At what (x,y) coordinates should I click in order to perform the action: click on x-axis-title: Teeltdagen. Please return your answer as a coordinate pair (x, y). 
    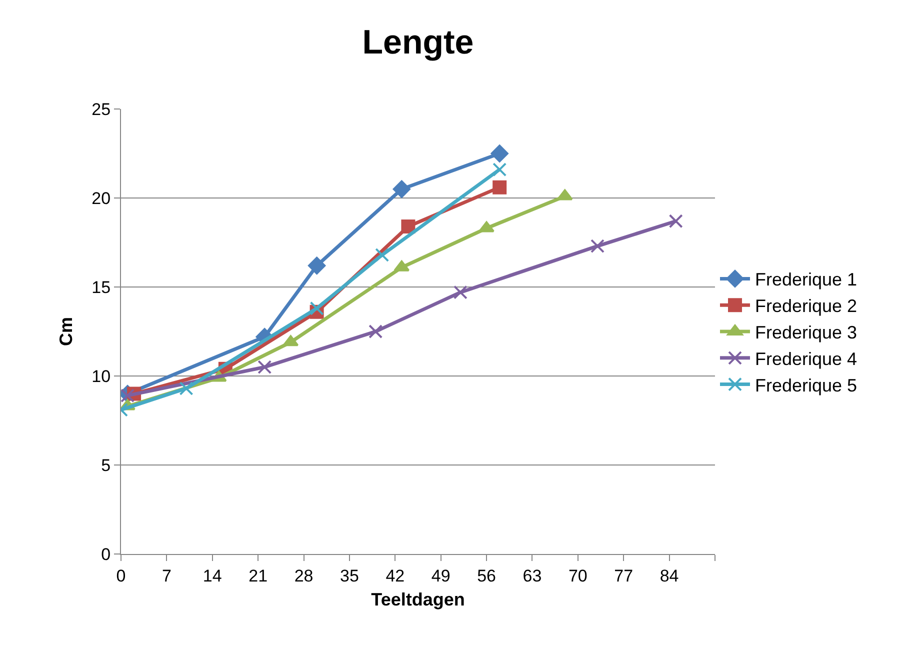
    Looking at the image, I should click on (418, 600).